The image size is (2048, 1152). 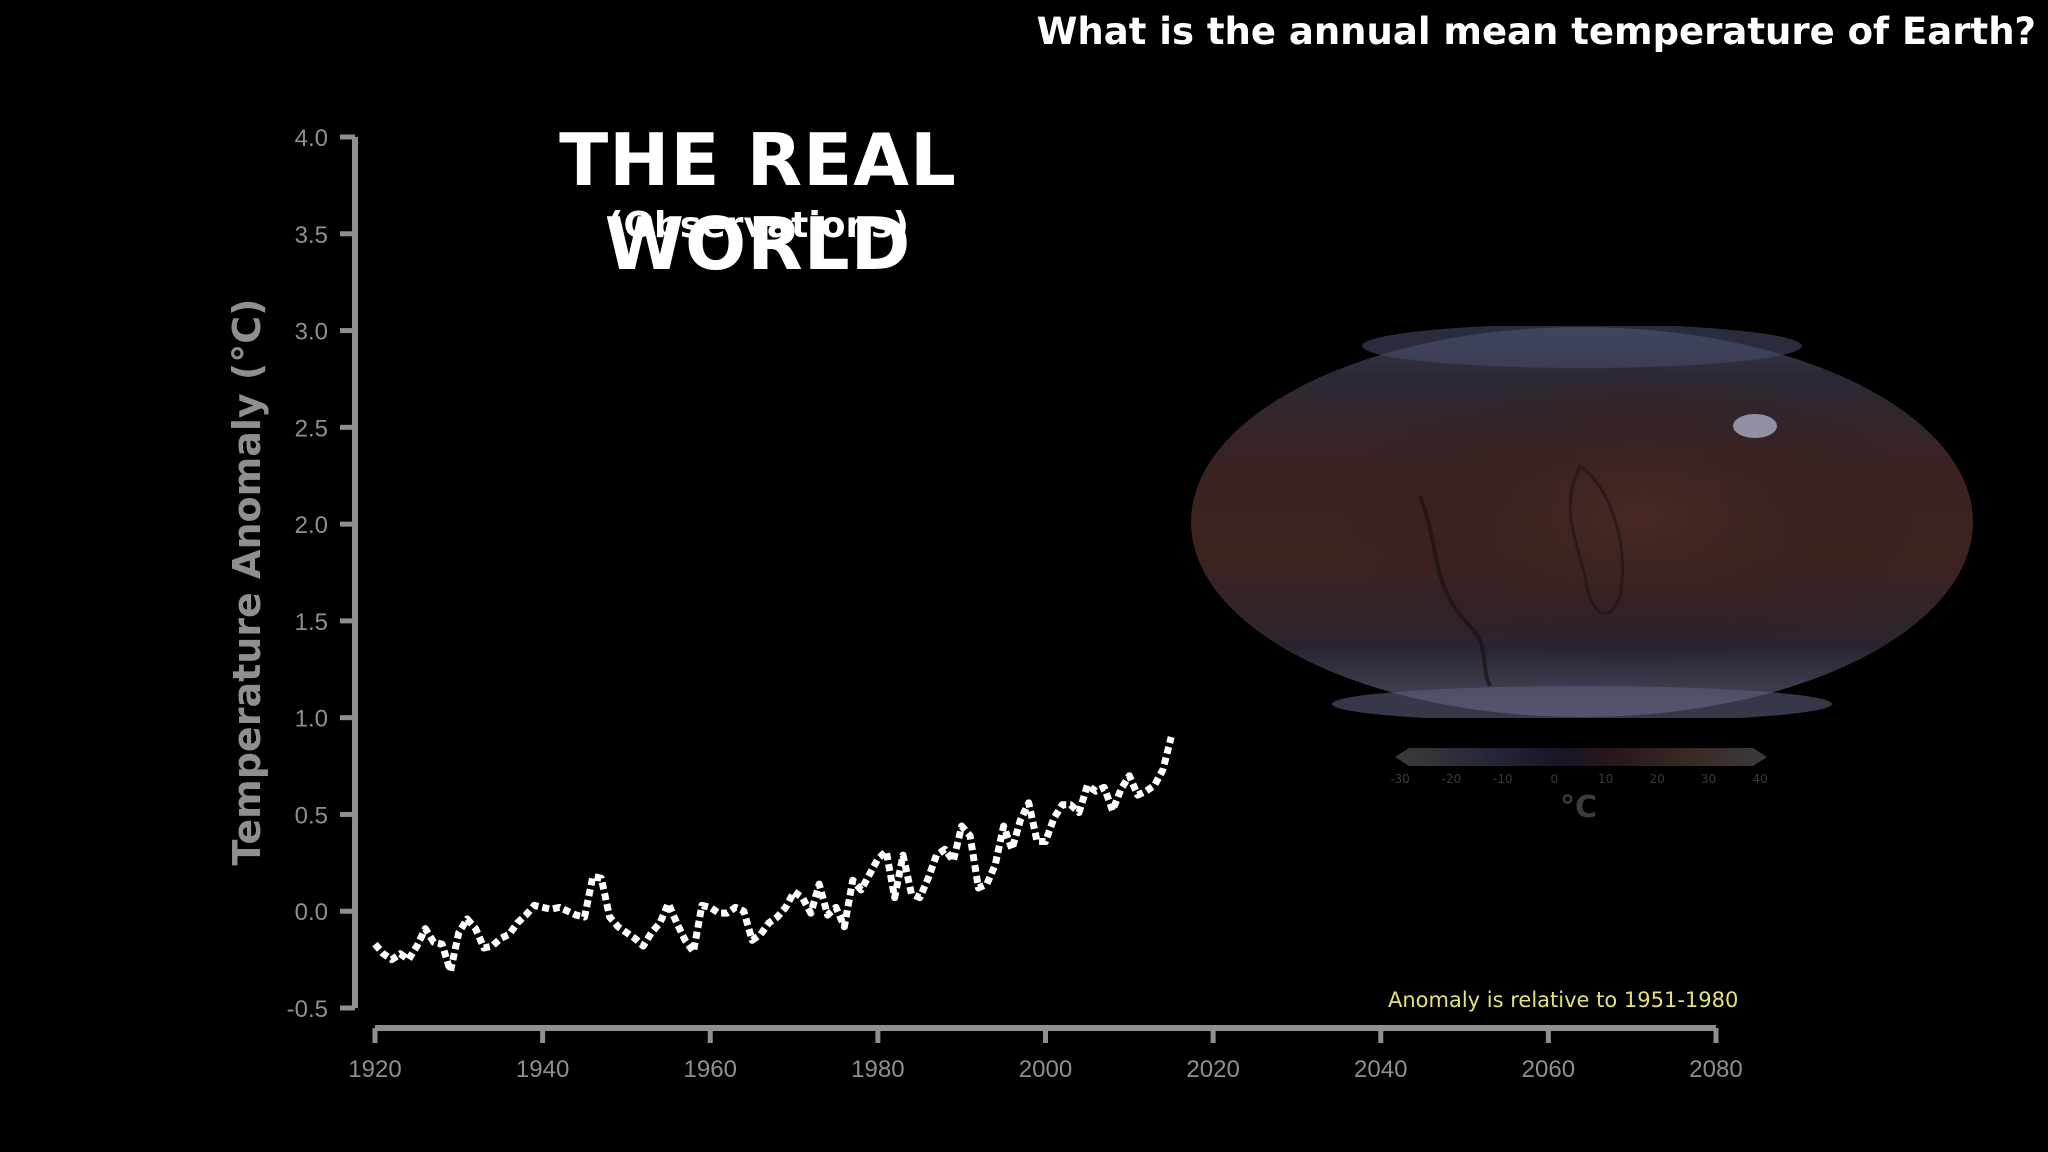 I want to click on map-antarctic, so click(x=1582, y=704).